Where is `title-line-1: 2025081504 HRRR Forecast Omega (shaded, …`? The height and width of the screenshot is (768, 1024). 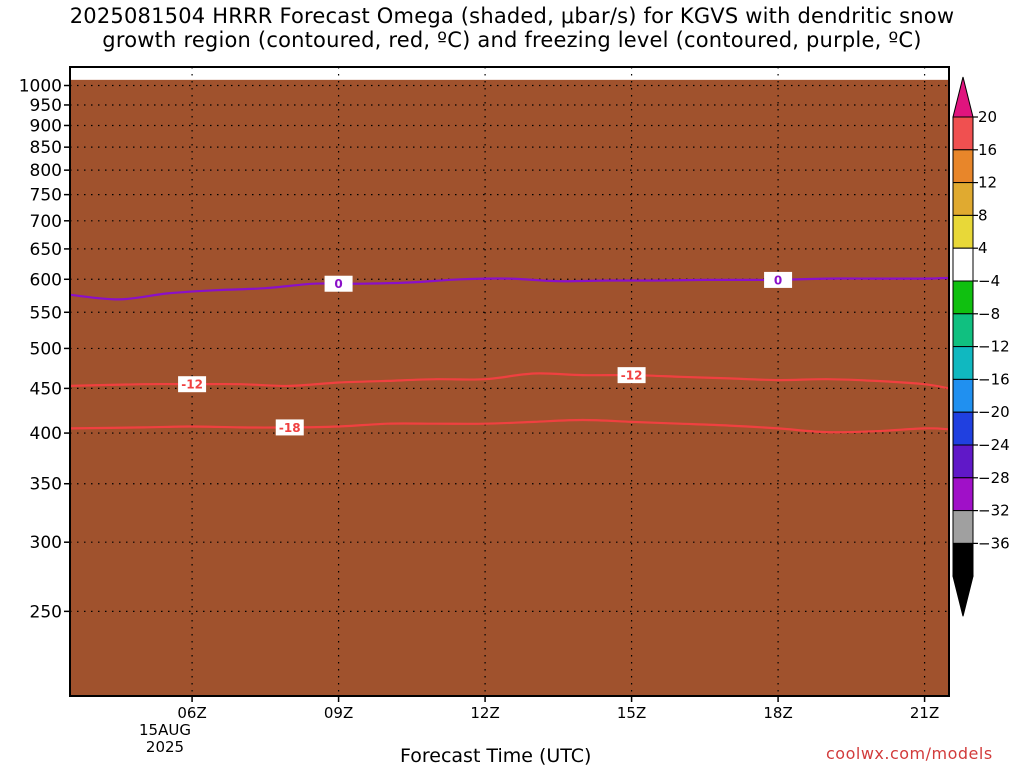 title-line-1: 2025081504 HRRR Forecast Omega (shaded, … is located at coordinates (512, 16).